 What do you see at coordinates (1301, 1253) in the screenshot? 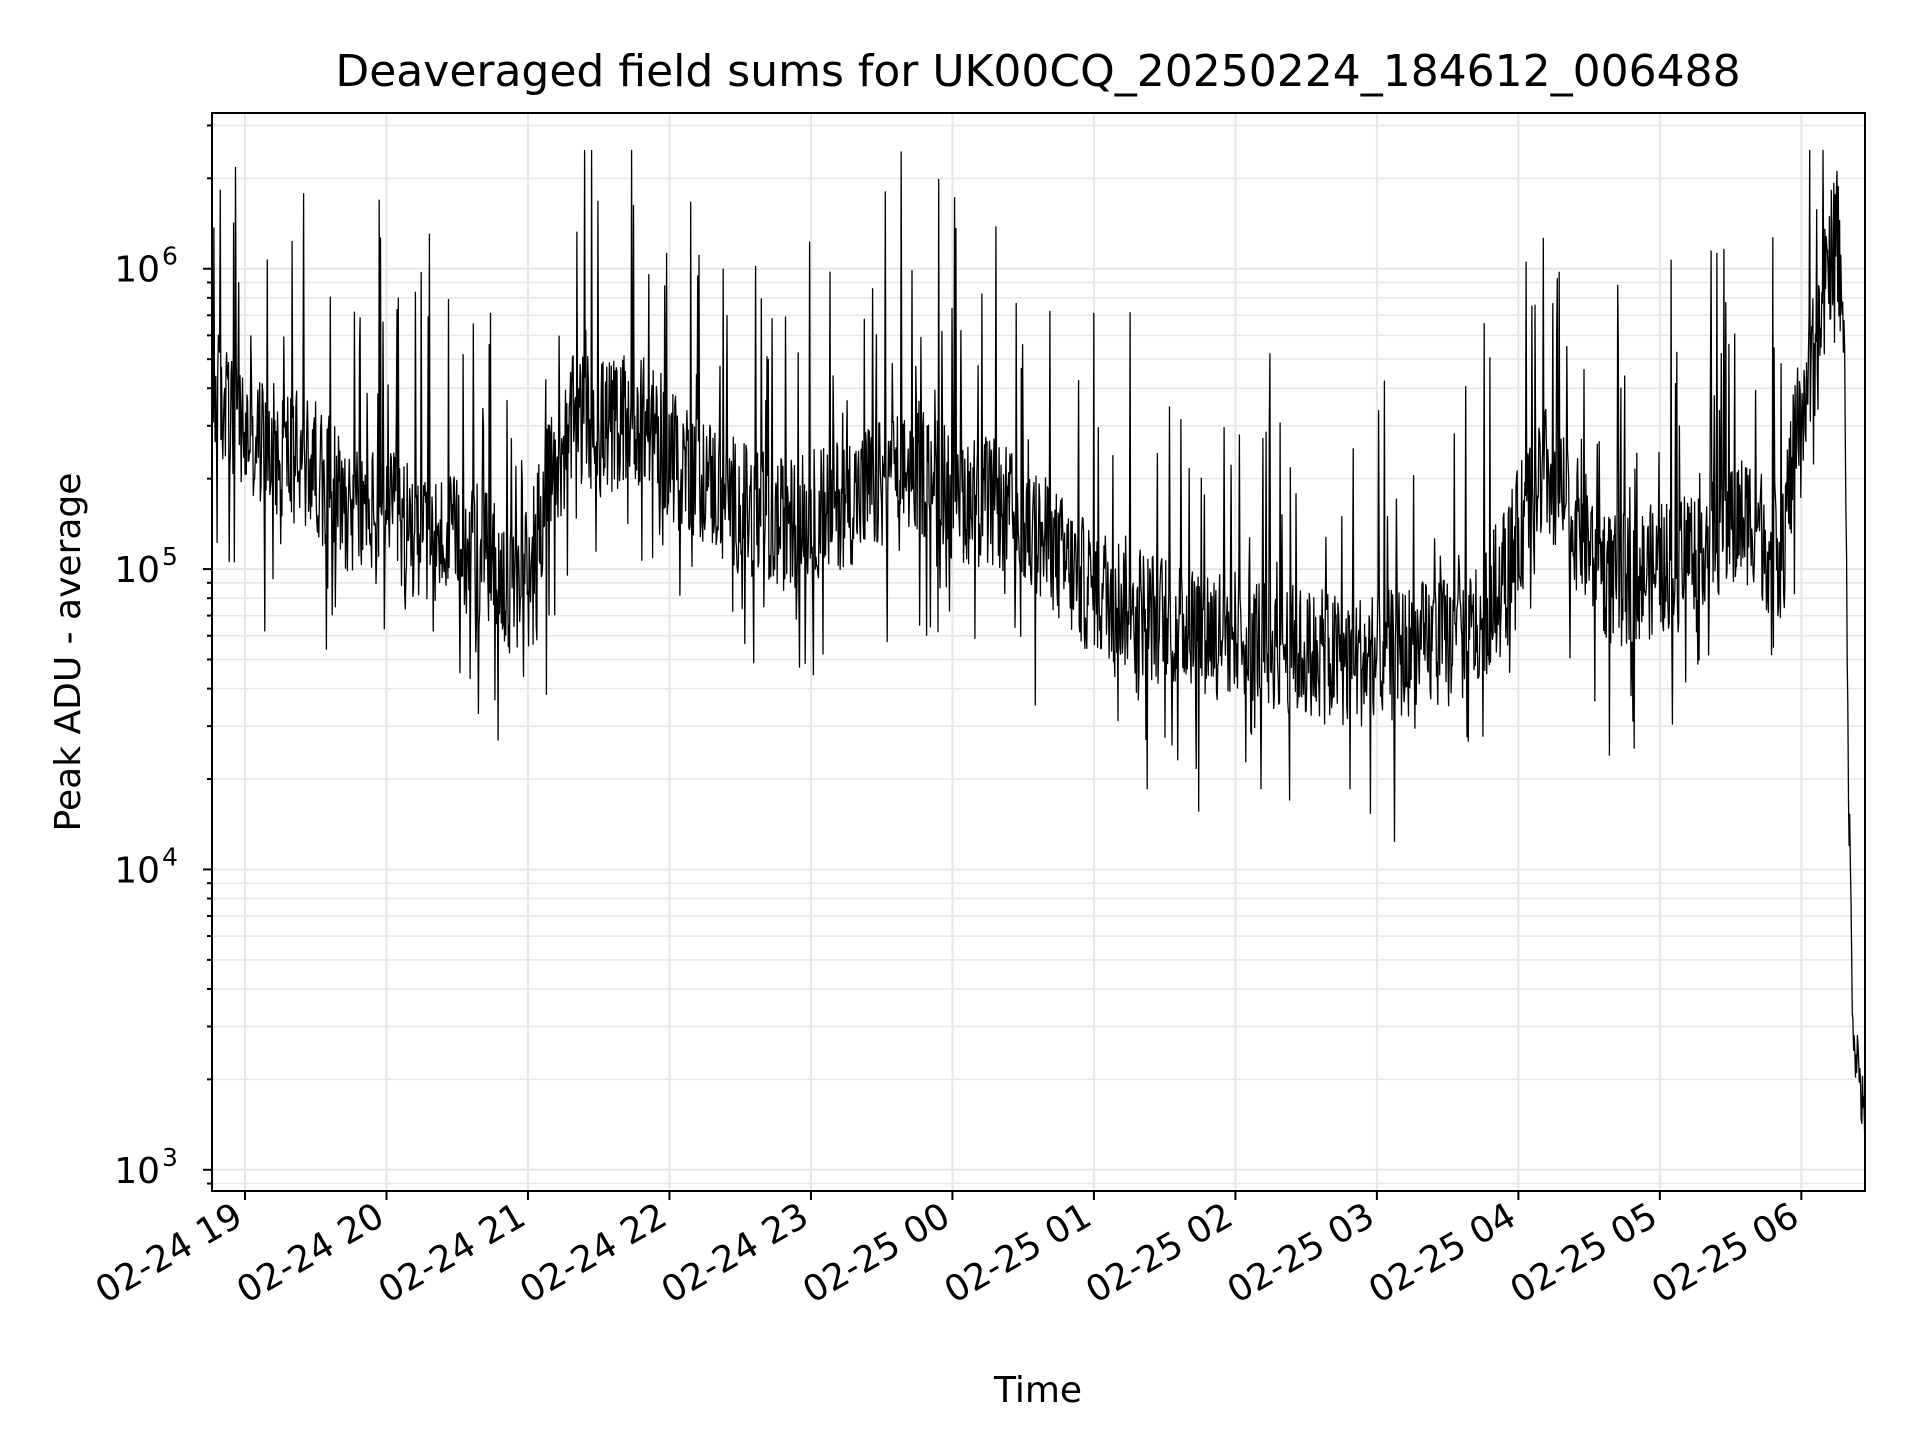
I see `x-tick-label: 02-25 03` at bounding box center [1301, 1253].